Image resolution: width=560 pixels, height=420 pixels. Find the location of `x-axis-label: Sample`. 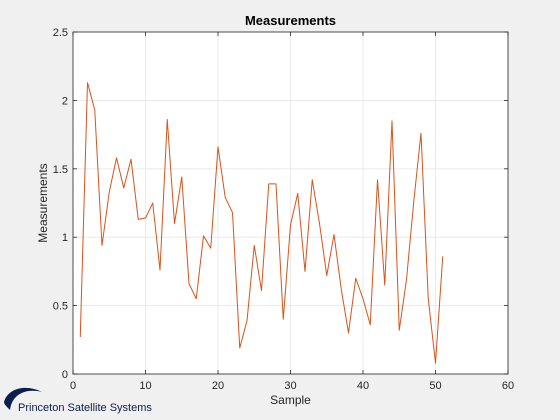

x-axis-label: Sample is located at coordinates (290, 400).